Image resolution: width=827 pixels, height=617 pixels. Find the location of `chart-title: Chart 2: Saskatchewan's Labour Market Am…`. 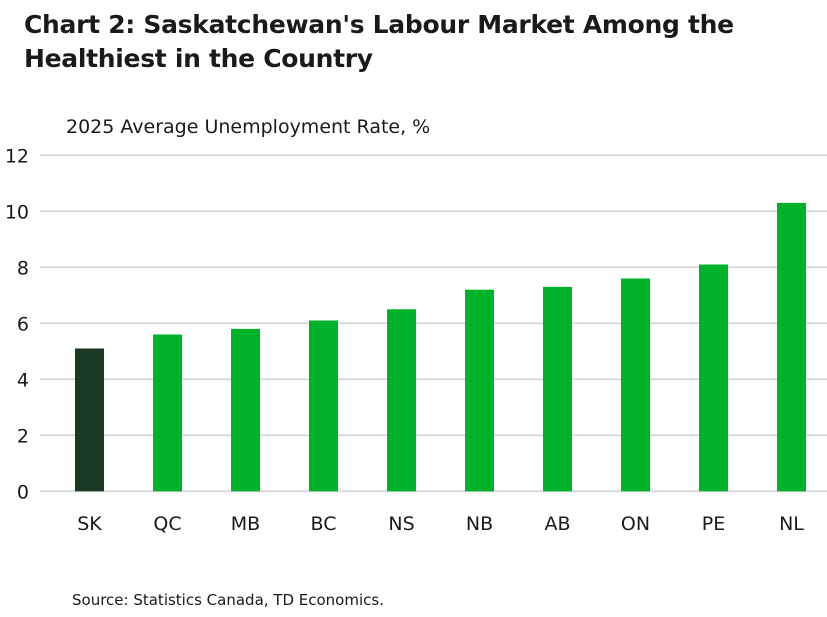

chart-title: Chart 2: Saskatchewan's Labour Market Am… is located at coordinates (379, 41).